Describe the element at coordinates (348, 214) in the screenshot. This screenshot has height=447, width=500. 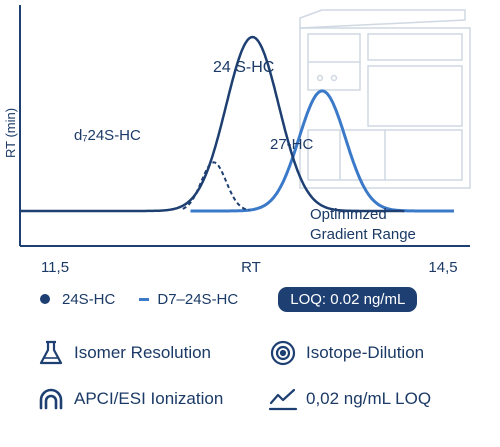
I see `range-label-line1: Optimmzed` at that location.